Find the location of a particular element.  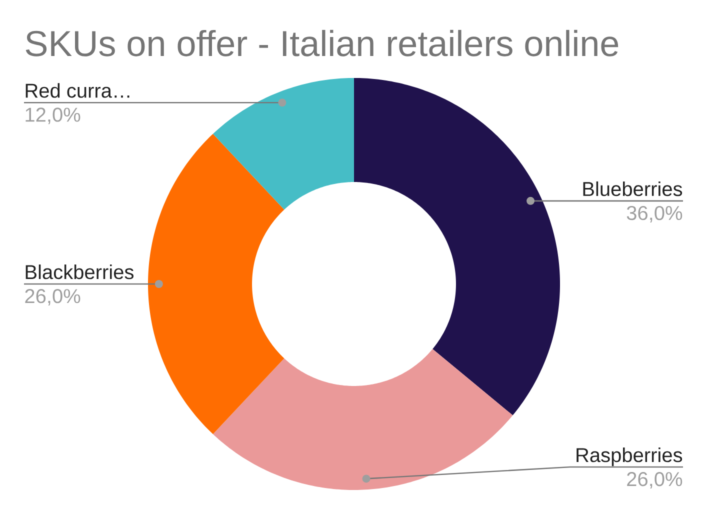

data-label: 12,0% is located at coordinates (53, 116).